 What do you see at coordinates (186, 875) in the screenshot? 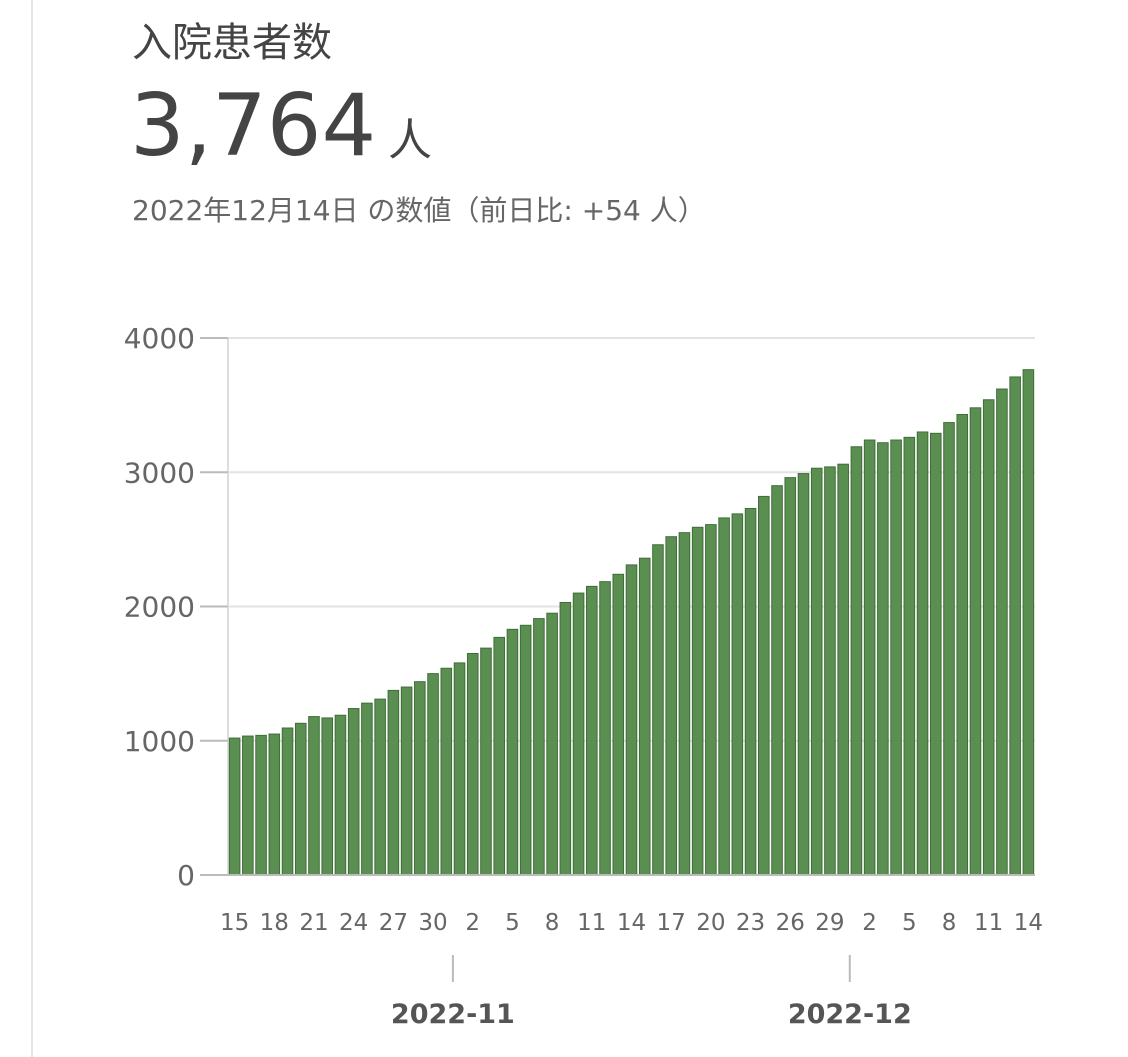
I see `y-tick-label: 0` at bounding box center [186, 875].